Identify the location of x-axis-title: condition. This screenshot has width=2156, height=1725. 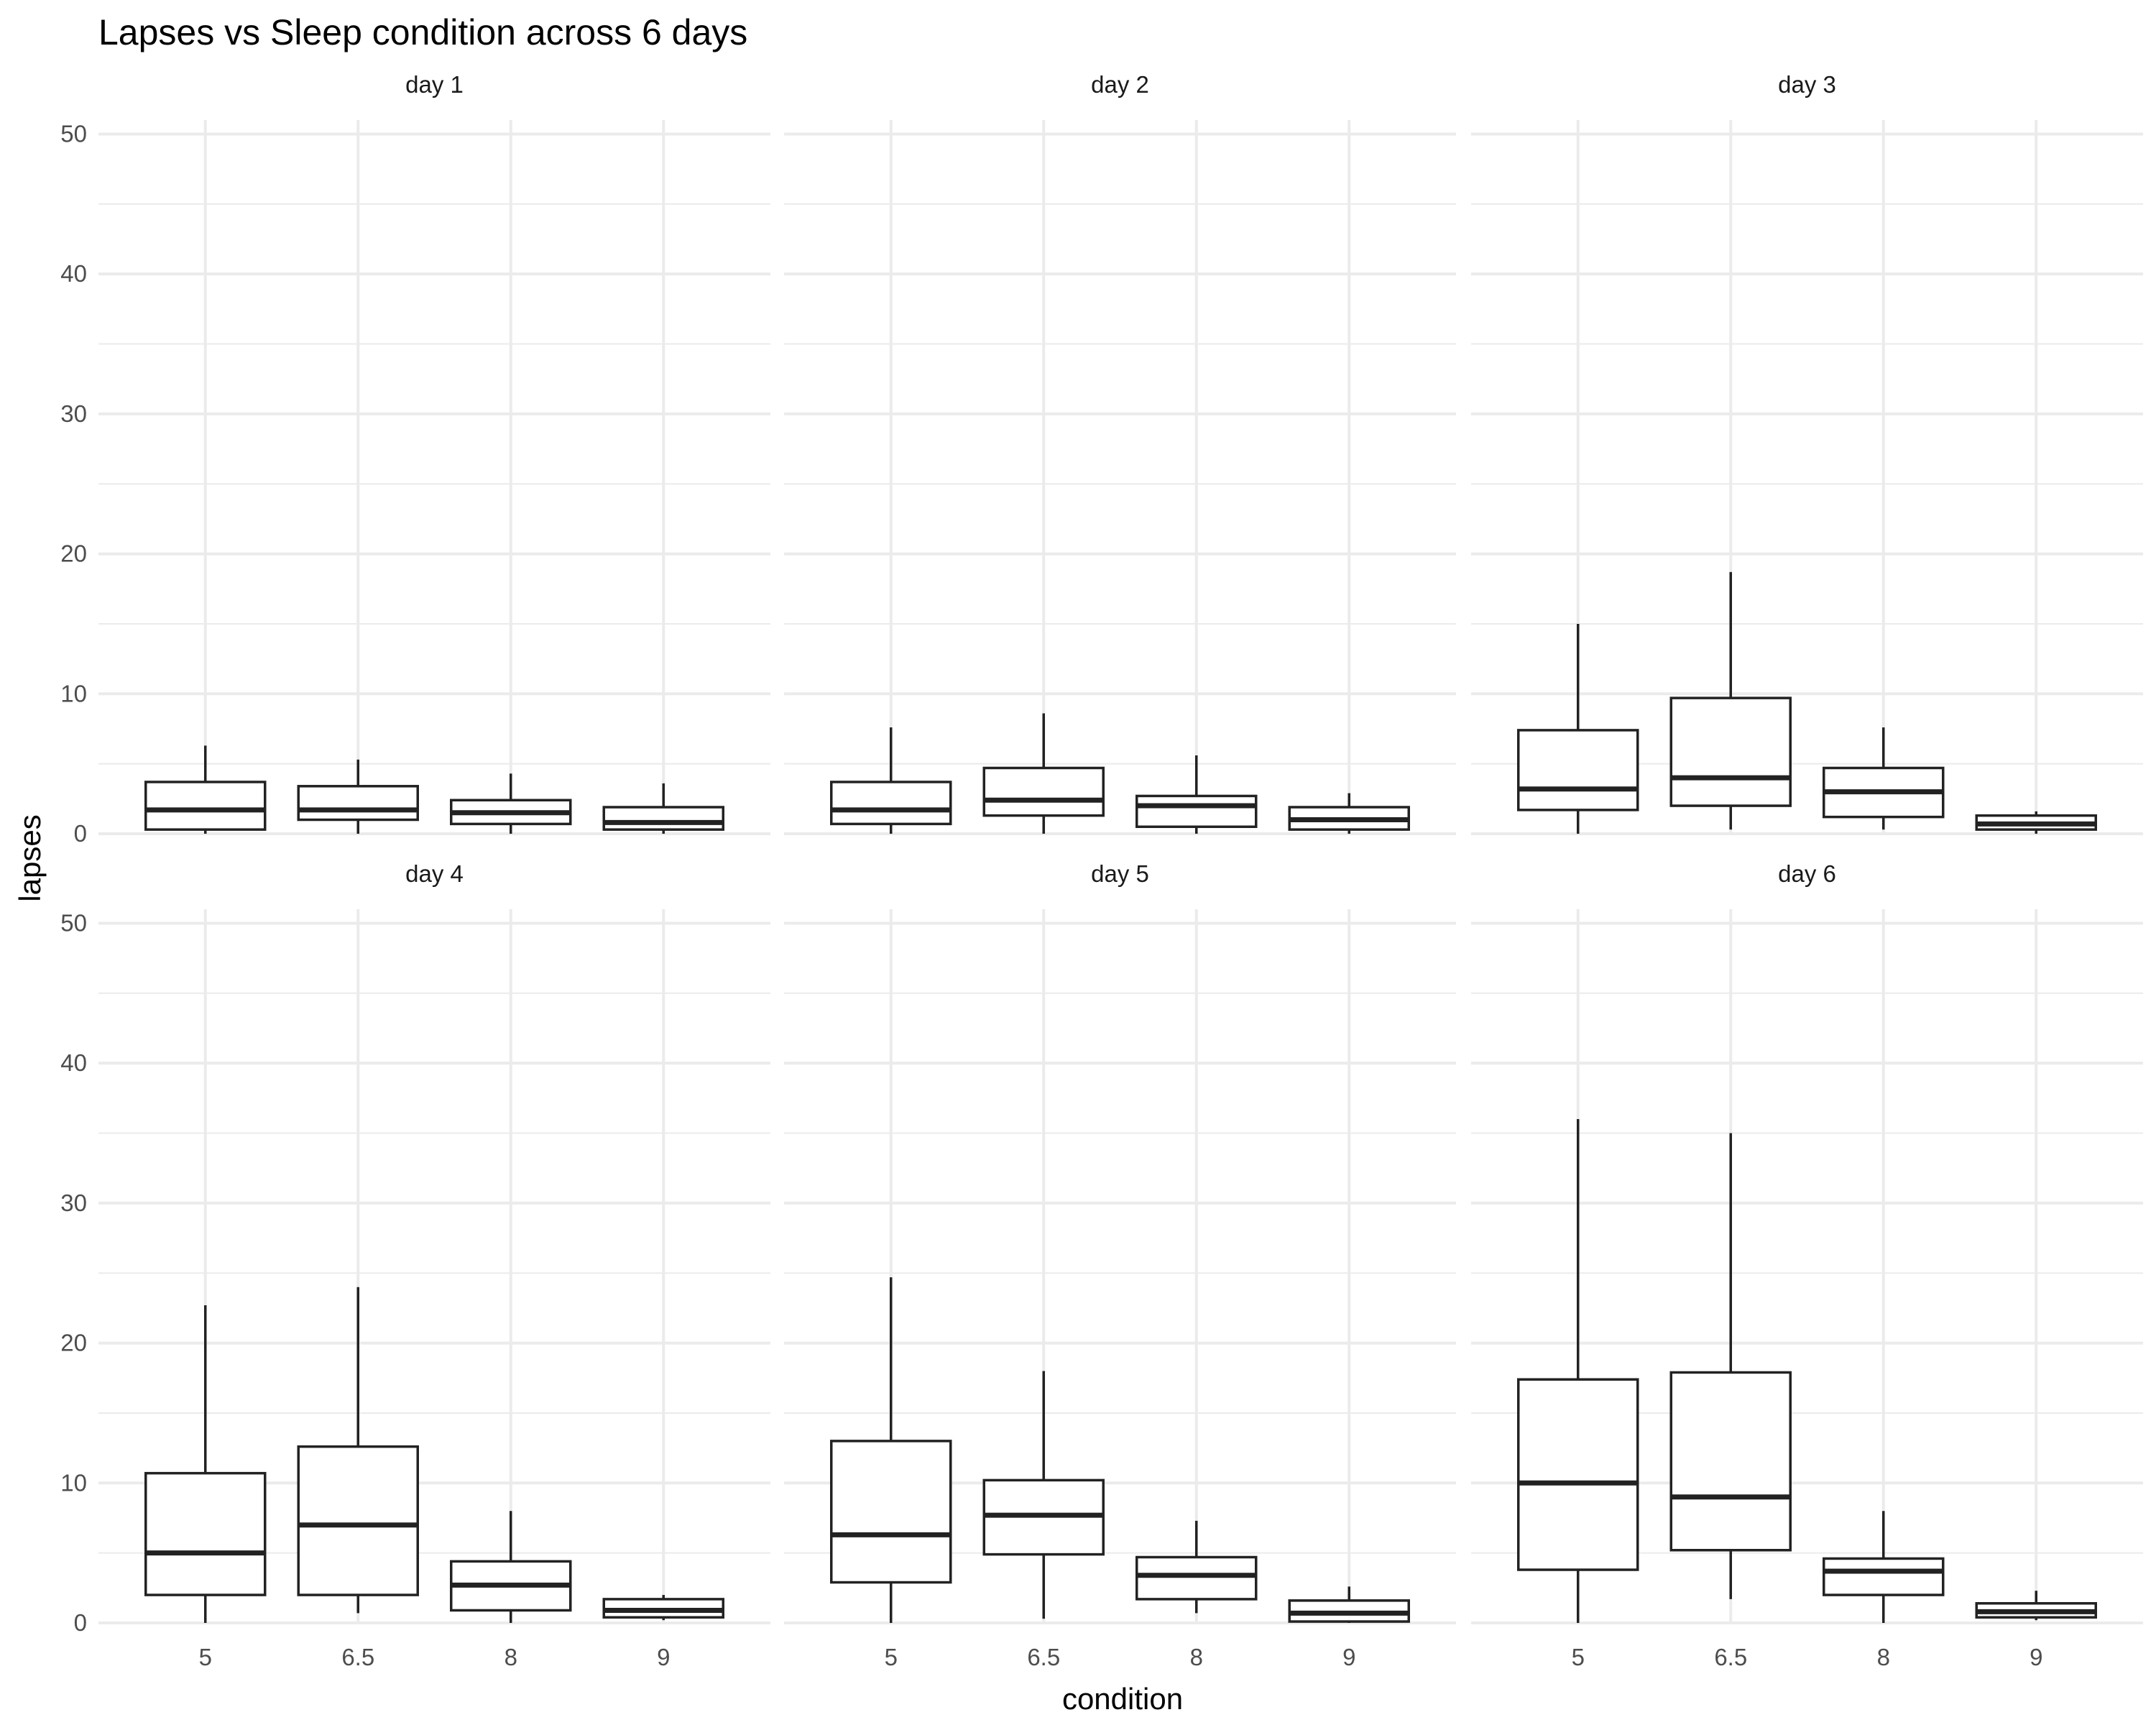
(1123, 1699).